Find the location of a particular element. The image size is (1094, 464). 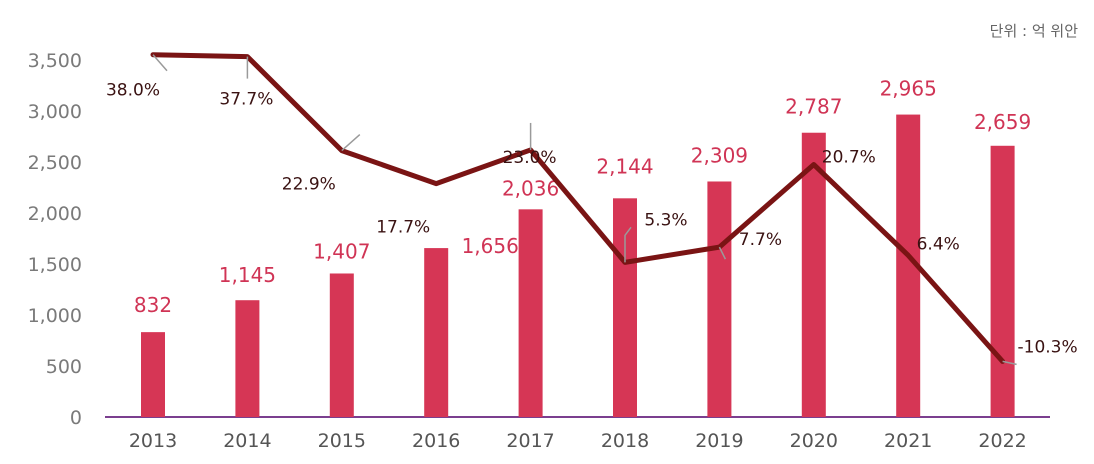

bar-value-label: 1,145 is located at coordinates (247, 275).